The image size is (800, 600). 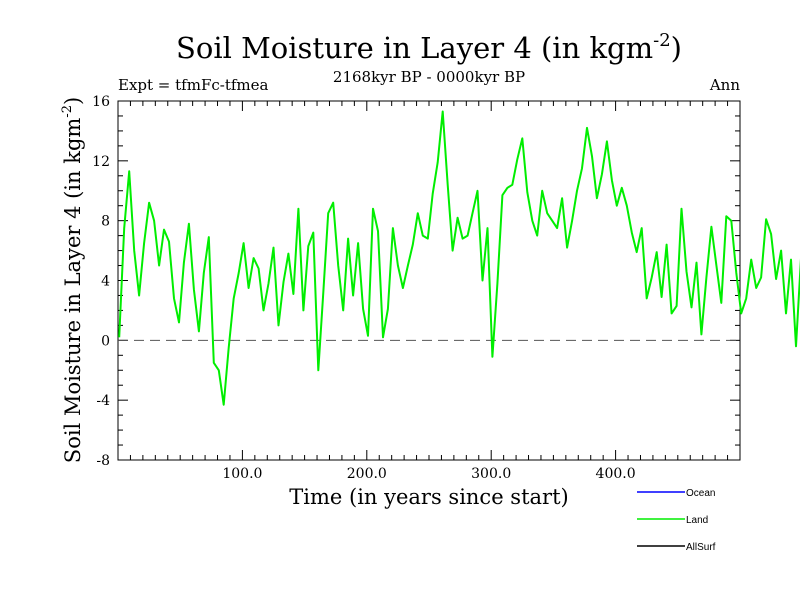 What do you see at coordinates (662, 40) in the screenshot?
I see `chart-title-superscript: -2` at bounding box center [662, 40].